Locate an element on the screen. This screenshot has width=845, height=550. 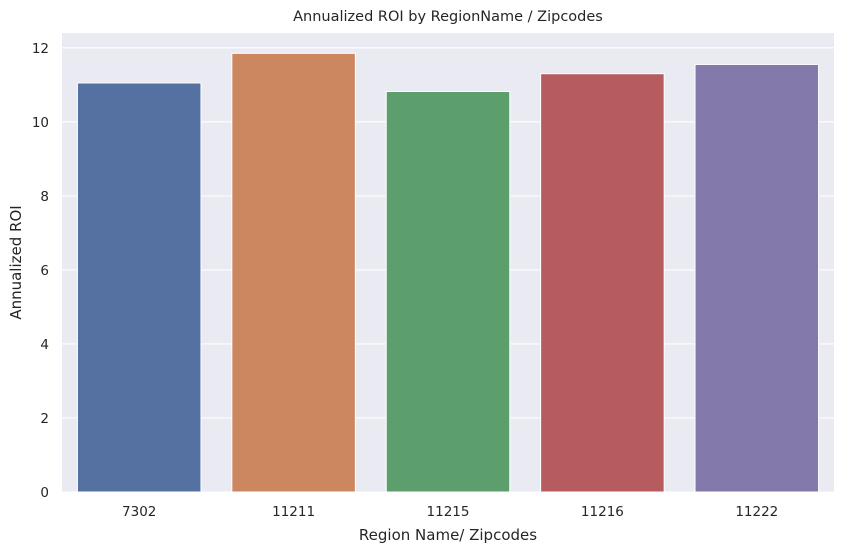
x-axis-ticks: 7302 11211 11215 11216 11222 is located at coordinates (450, 512).